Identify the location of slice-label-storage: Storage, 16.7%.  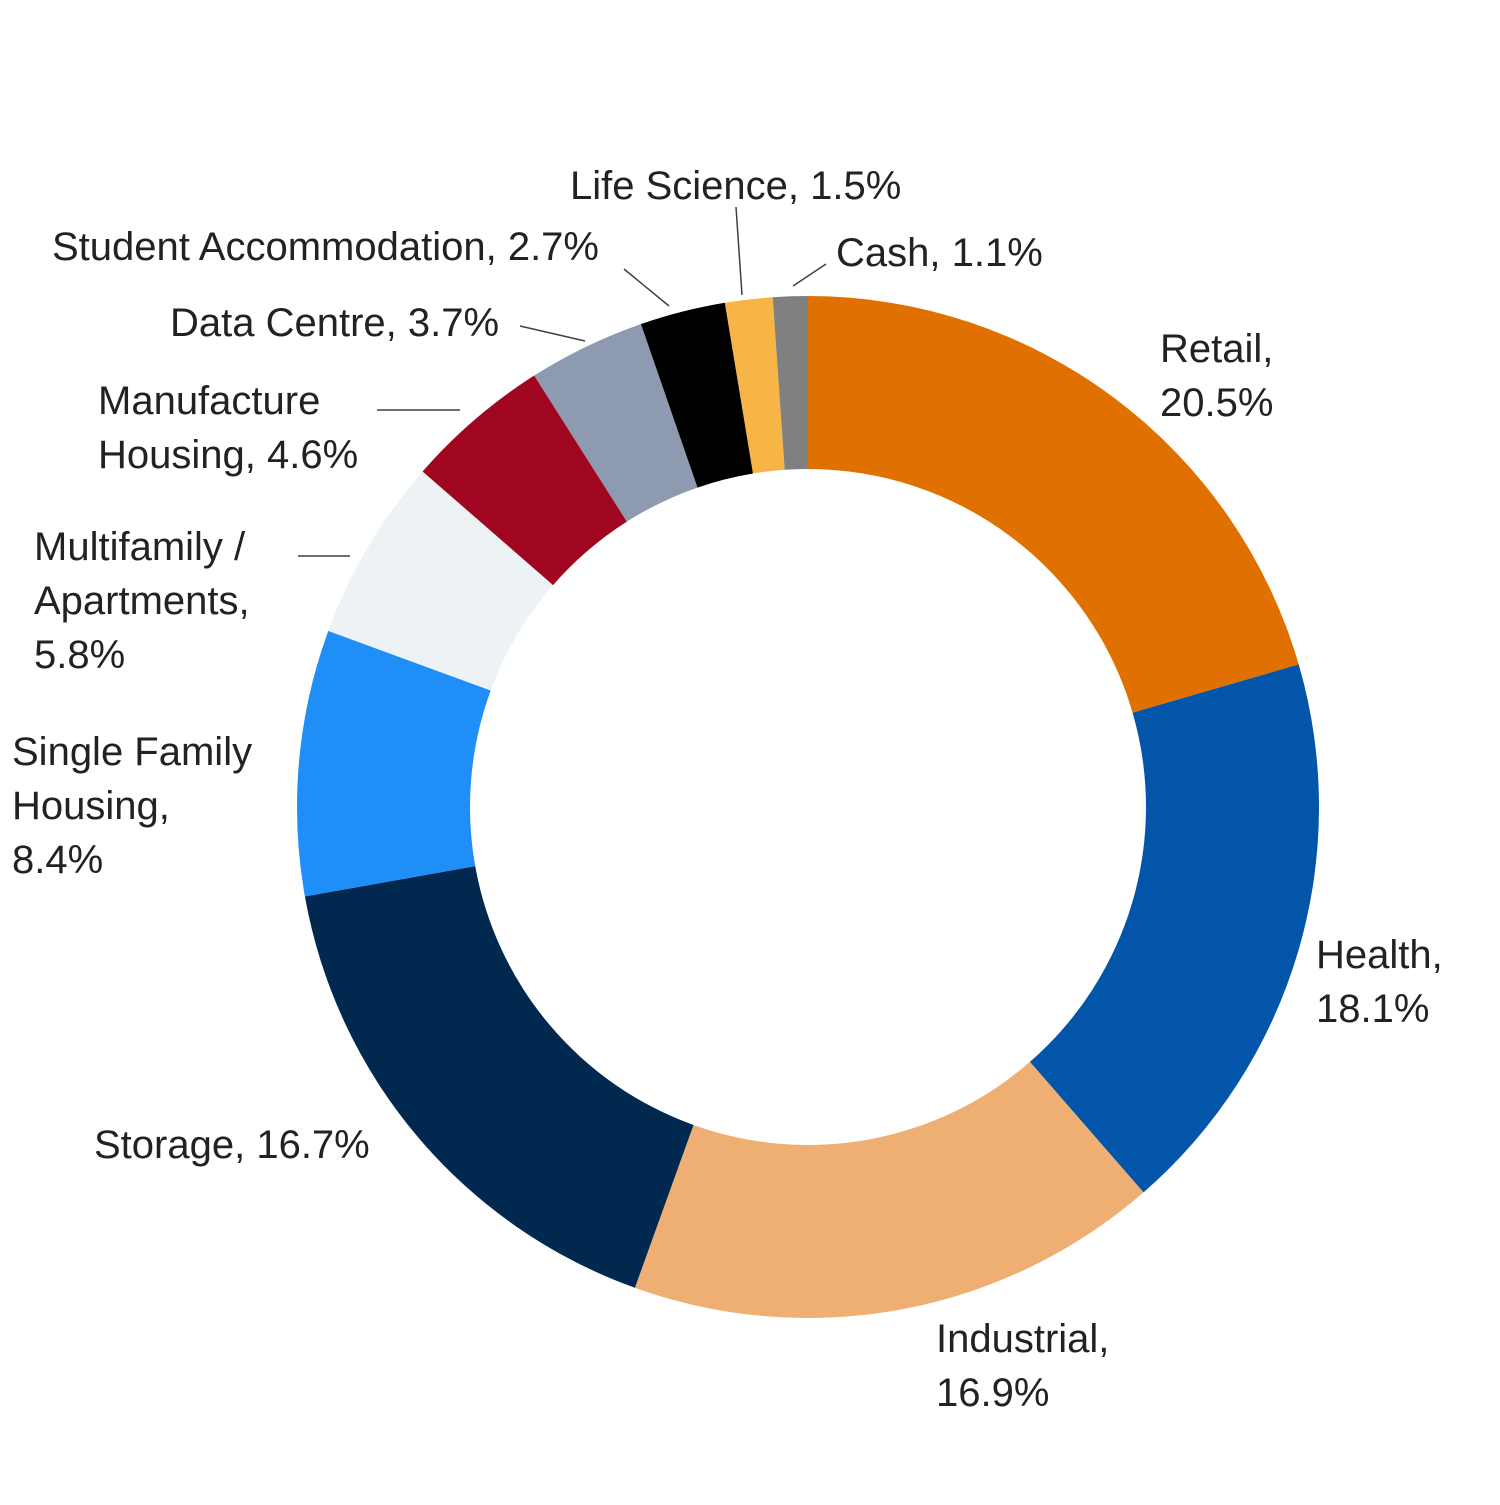
(232, 1145).